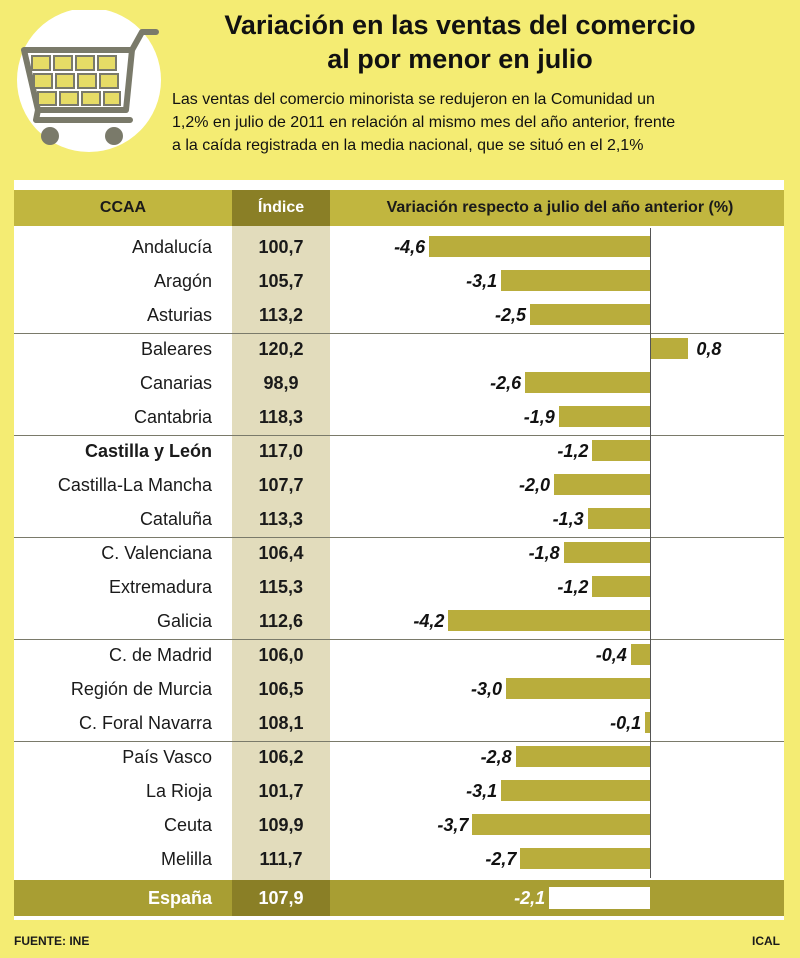 Image resolution: width=800 pixels, height=958 pixels. I want to click on index-value: 100,7, so click(281, 247).